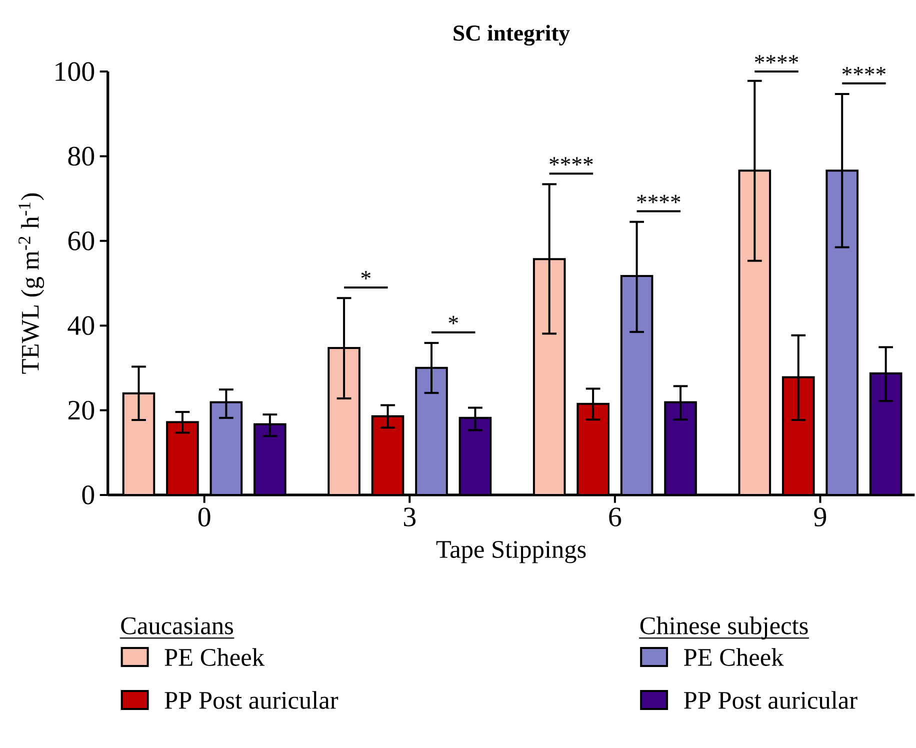 This screenshot has height=748, width=916. What do you see at coordinates (724, 628) in the screenshot?
I see `text: Chinese subjects` at bounding box center [724, 628].